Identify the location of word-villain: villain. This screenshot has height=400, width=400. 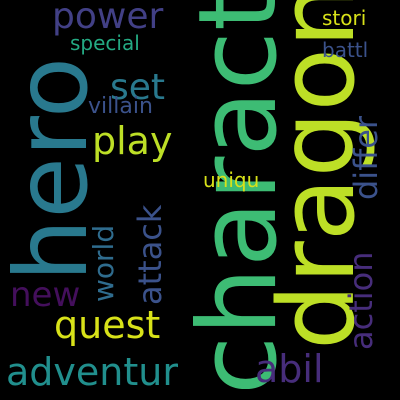
(120, 106).